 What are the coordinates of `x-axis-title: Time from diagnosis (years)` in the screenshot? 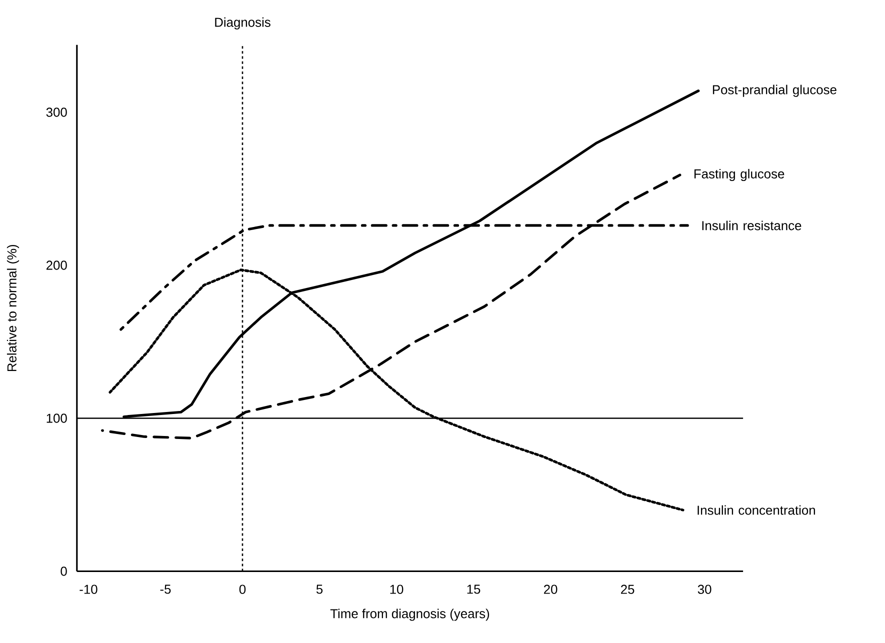 It's located at (410, 614).